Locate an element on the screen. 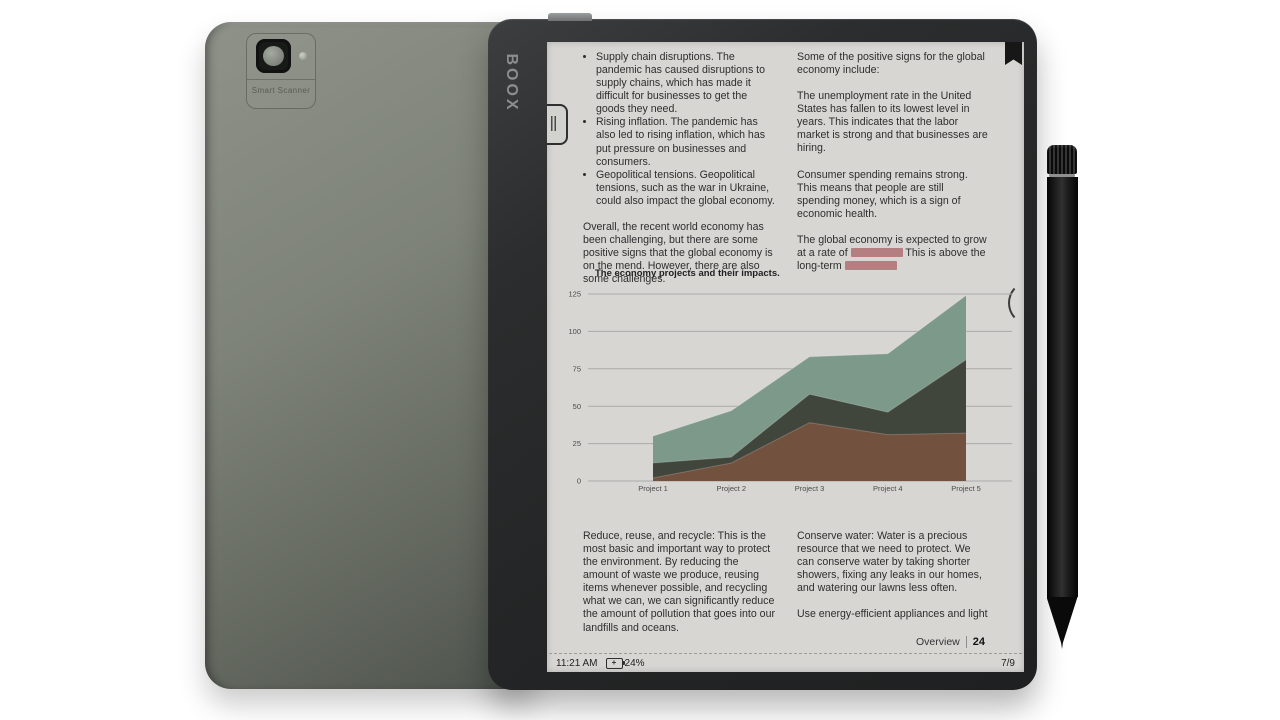  page-indicator-label: 7/9 is located at coordinates (1008, 663).